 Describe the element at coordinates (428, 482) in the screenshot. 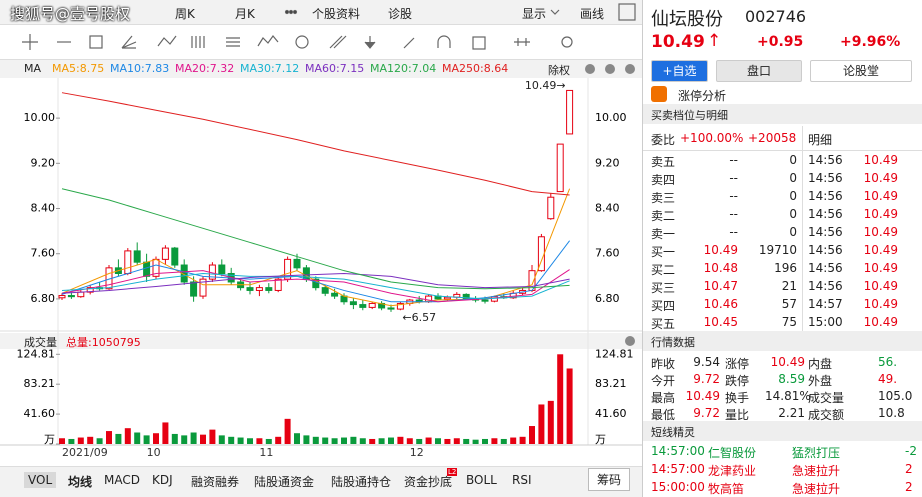

I see `indicator-tab: 资金抄底` at that location.